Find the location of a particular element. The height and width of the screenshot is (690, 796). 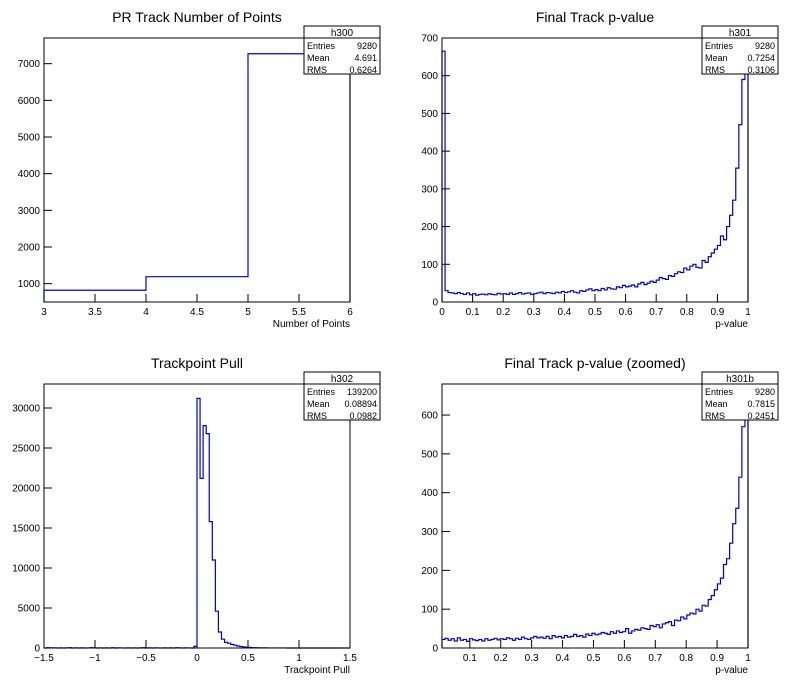

pad-title: PR Track Number of Points is located at coordinates (197, 17).